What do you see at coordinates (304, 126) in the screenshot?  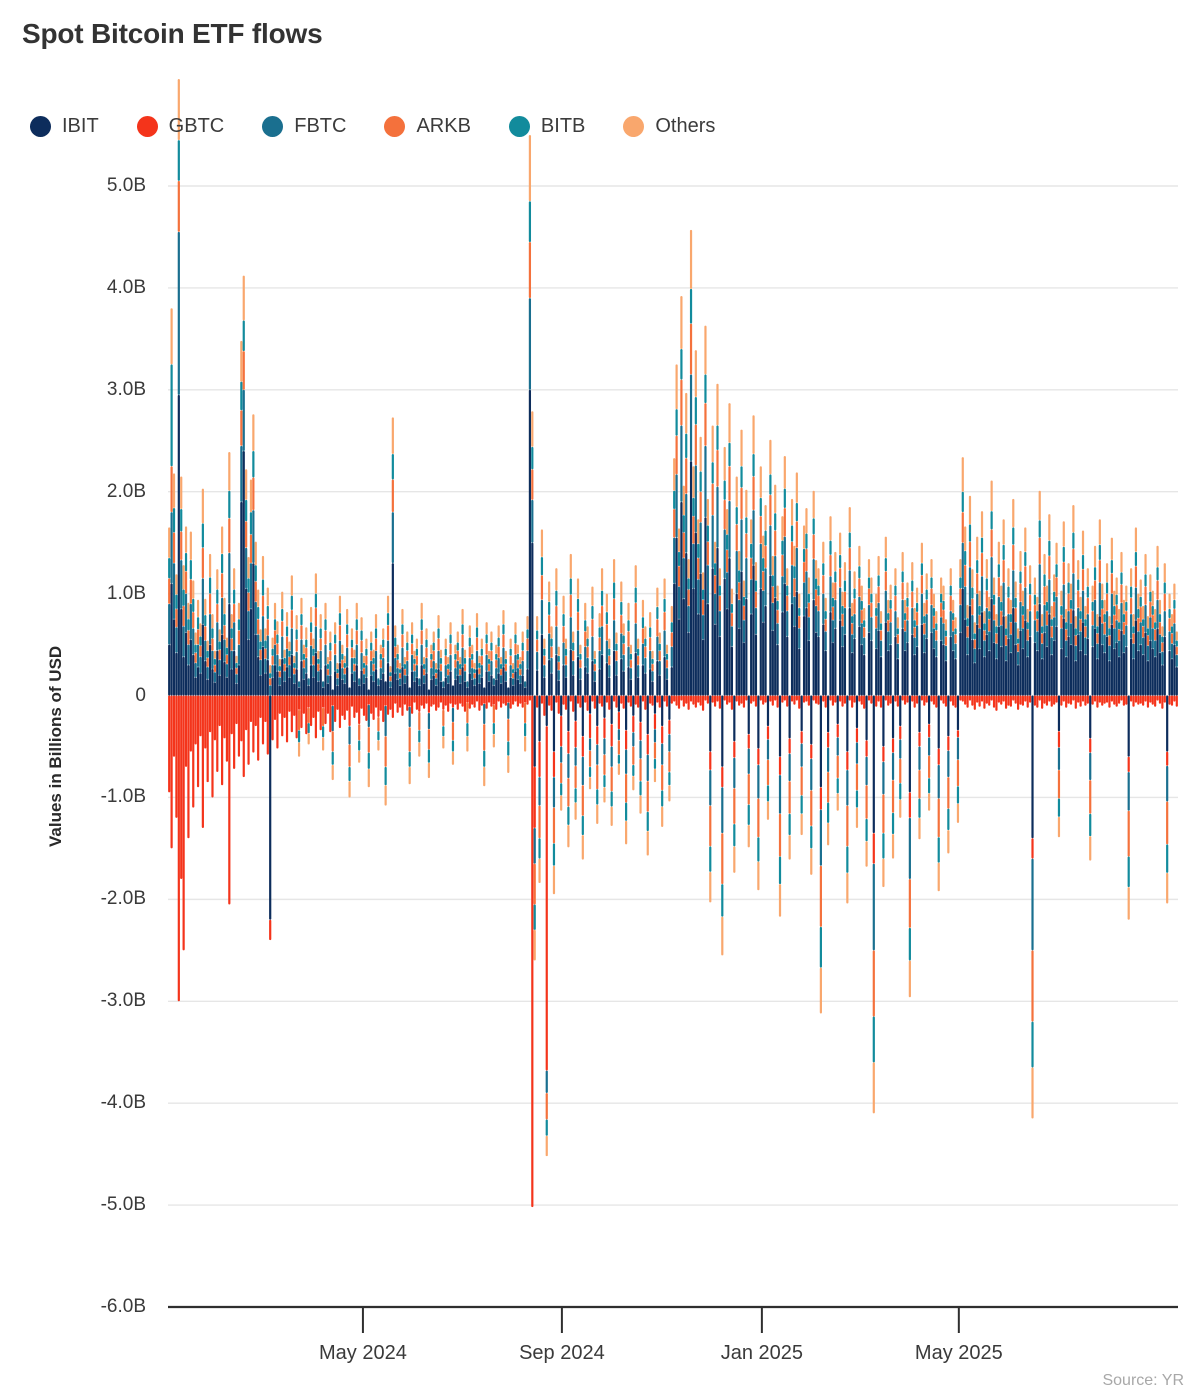 I see `legend-item-fbtc: FBTC` at bounding box center [304, 126].